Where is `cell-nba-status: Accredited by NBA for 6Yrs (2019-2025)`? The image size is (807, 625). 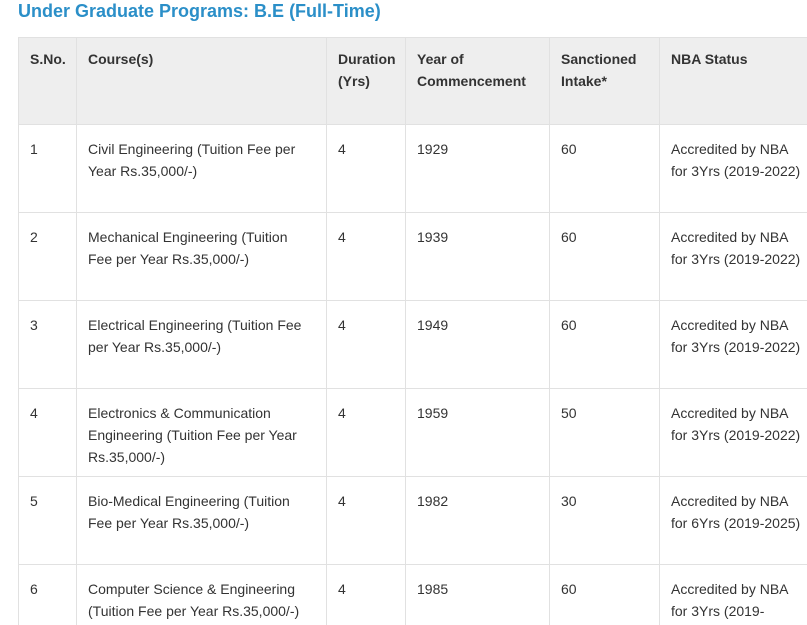
cell-nba-status: Accredited by NBA for 6Yrs (2019-2025) is located at coordinates (733, 520).